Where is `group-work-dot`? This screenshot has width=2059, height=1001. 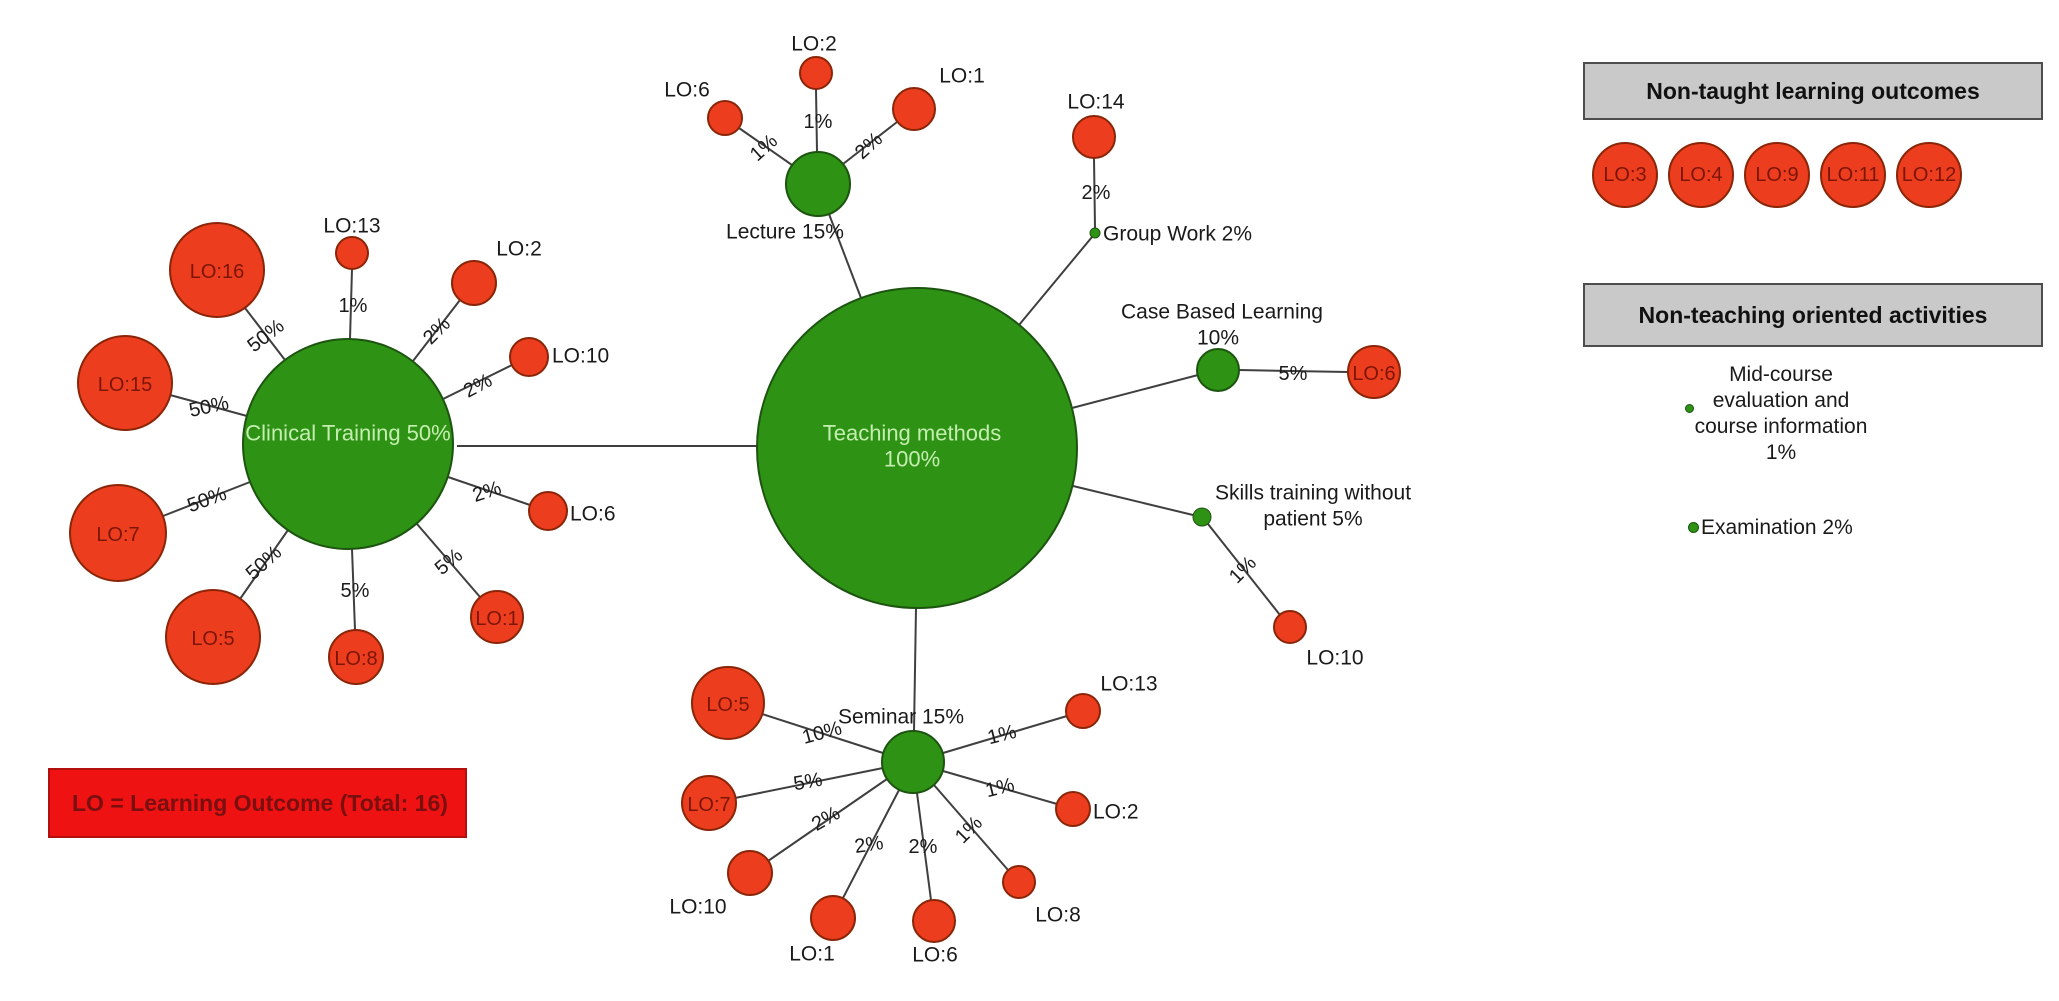 group-work-dot is located at coordinates (1095, 233).